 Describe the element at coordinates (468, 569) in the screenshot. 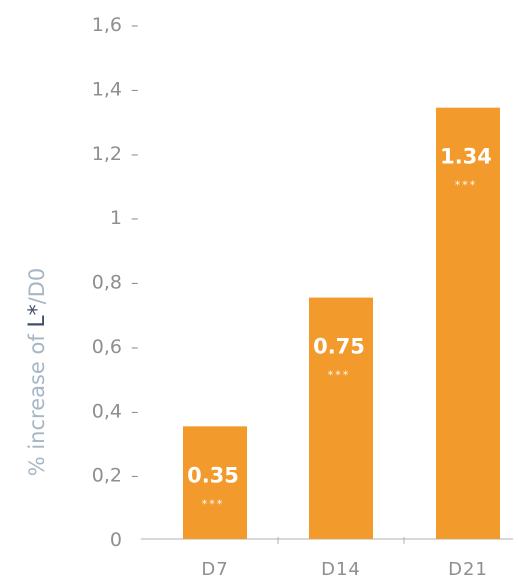

I see `x-tick-label: D21` at that location.